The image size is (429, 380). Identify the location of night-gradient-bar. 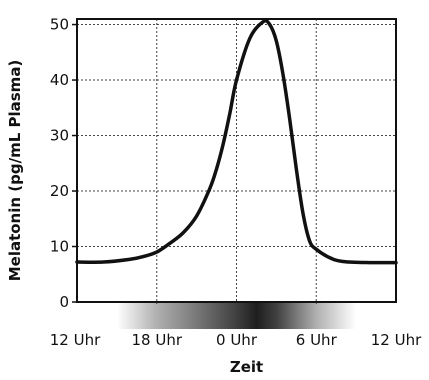
(236, 316).